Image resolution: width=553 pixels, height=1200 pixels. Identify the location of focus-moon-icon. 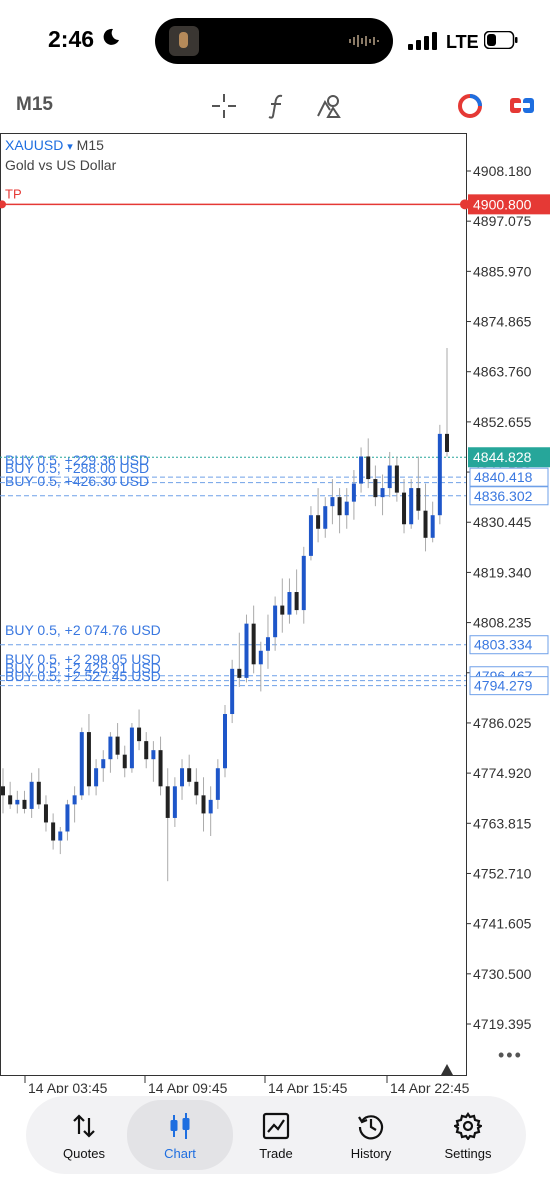
(111, 36).